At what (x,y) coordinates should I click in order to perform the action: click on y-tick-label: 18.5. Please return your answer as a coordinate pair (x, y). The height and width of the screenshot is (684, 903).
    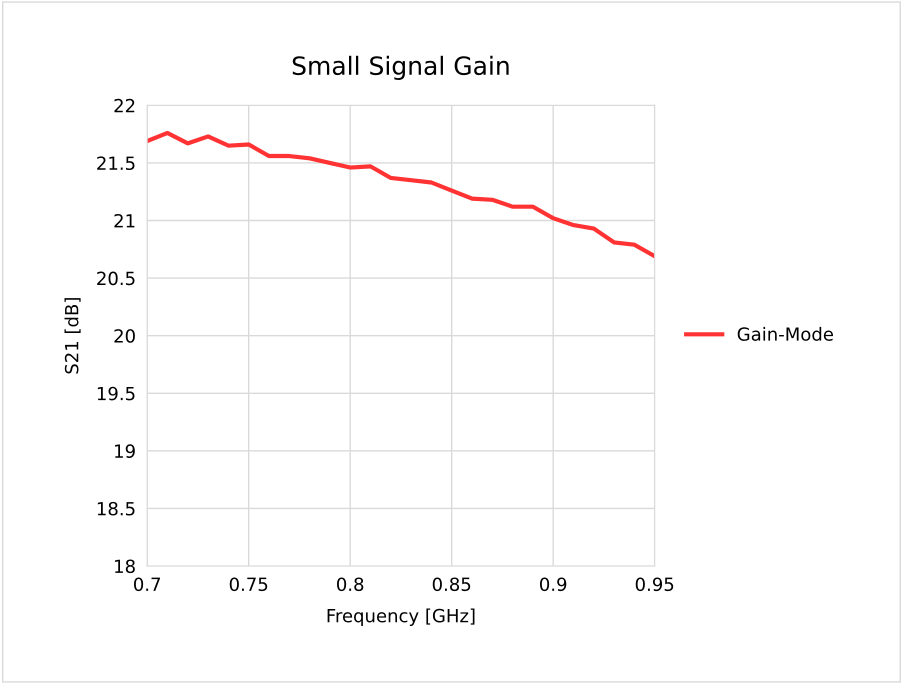
    Looking at the image, I should click on (116, 509).